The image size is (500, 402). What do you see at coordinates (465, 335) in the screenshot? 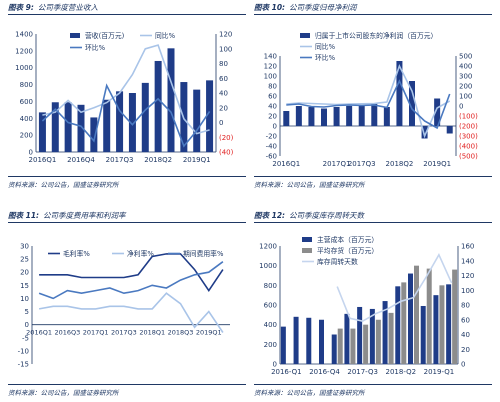
I see `y-tick-label-right: 40` at bounding box center [465, 335].